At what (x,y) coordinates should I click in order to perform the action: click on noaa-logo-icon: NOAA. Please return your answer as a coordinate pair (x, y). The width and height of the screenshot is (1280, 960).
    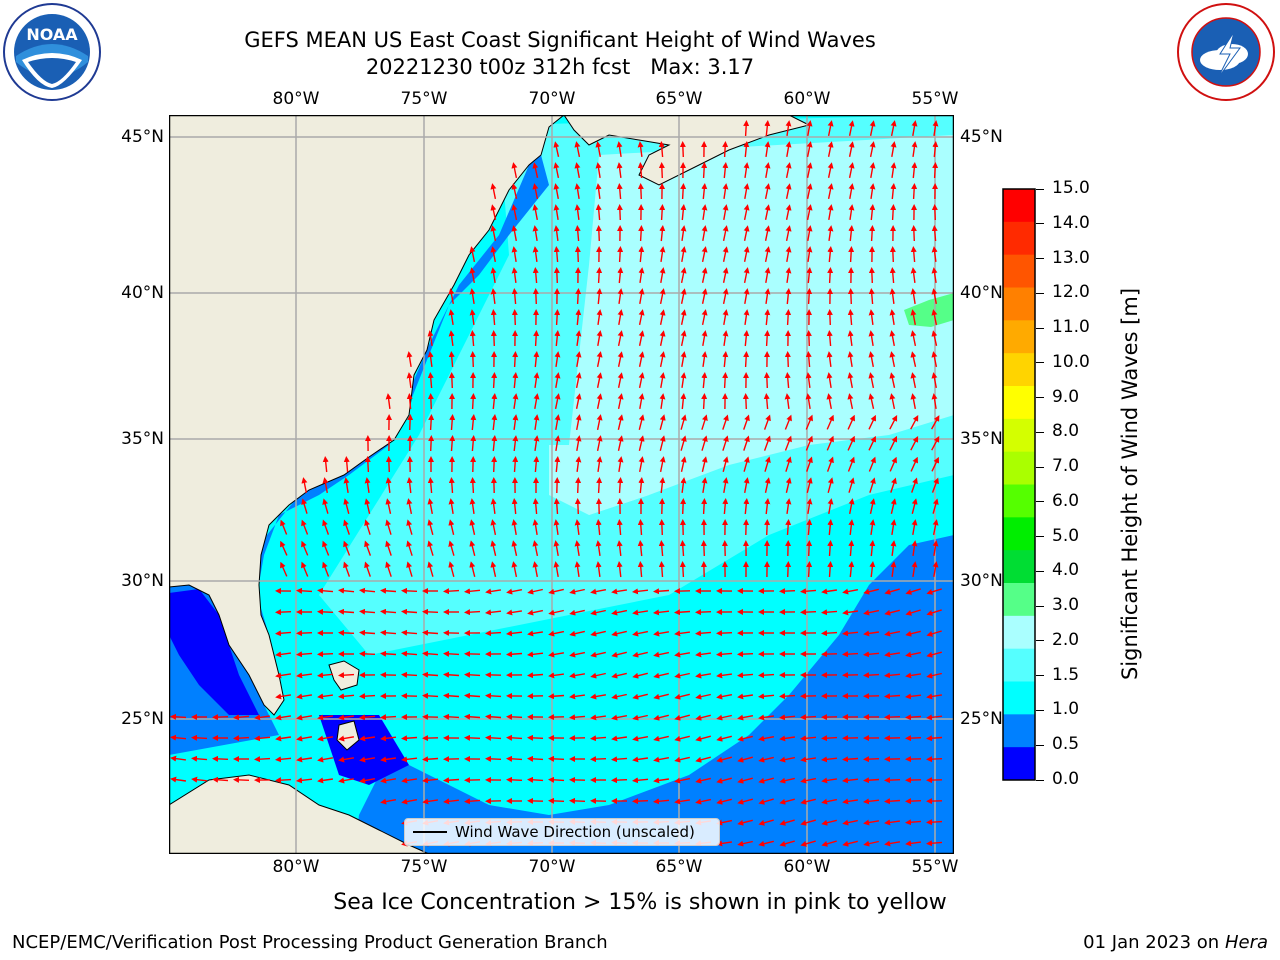
    Looking at the image, I should click on (52, 52).